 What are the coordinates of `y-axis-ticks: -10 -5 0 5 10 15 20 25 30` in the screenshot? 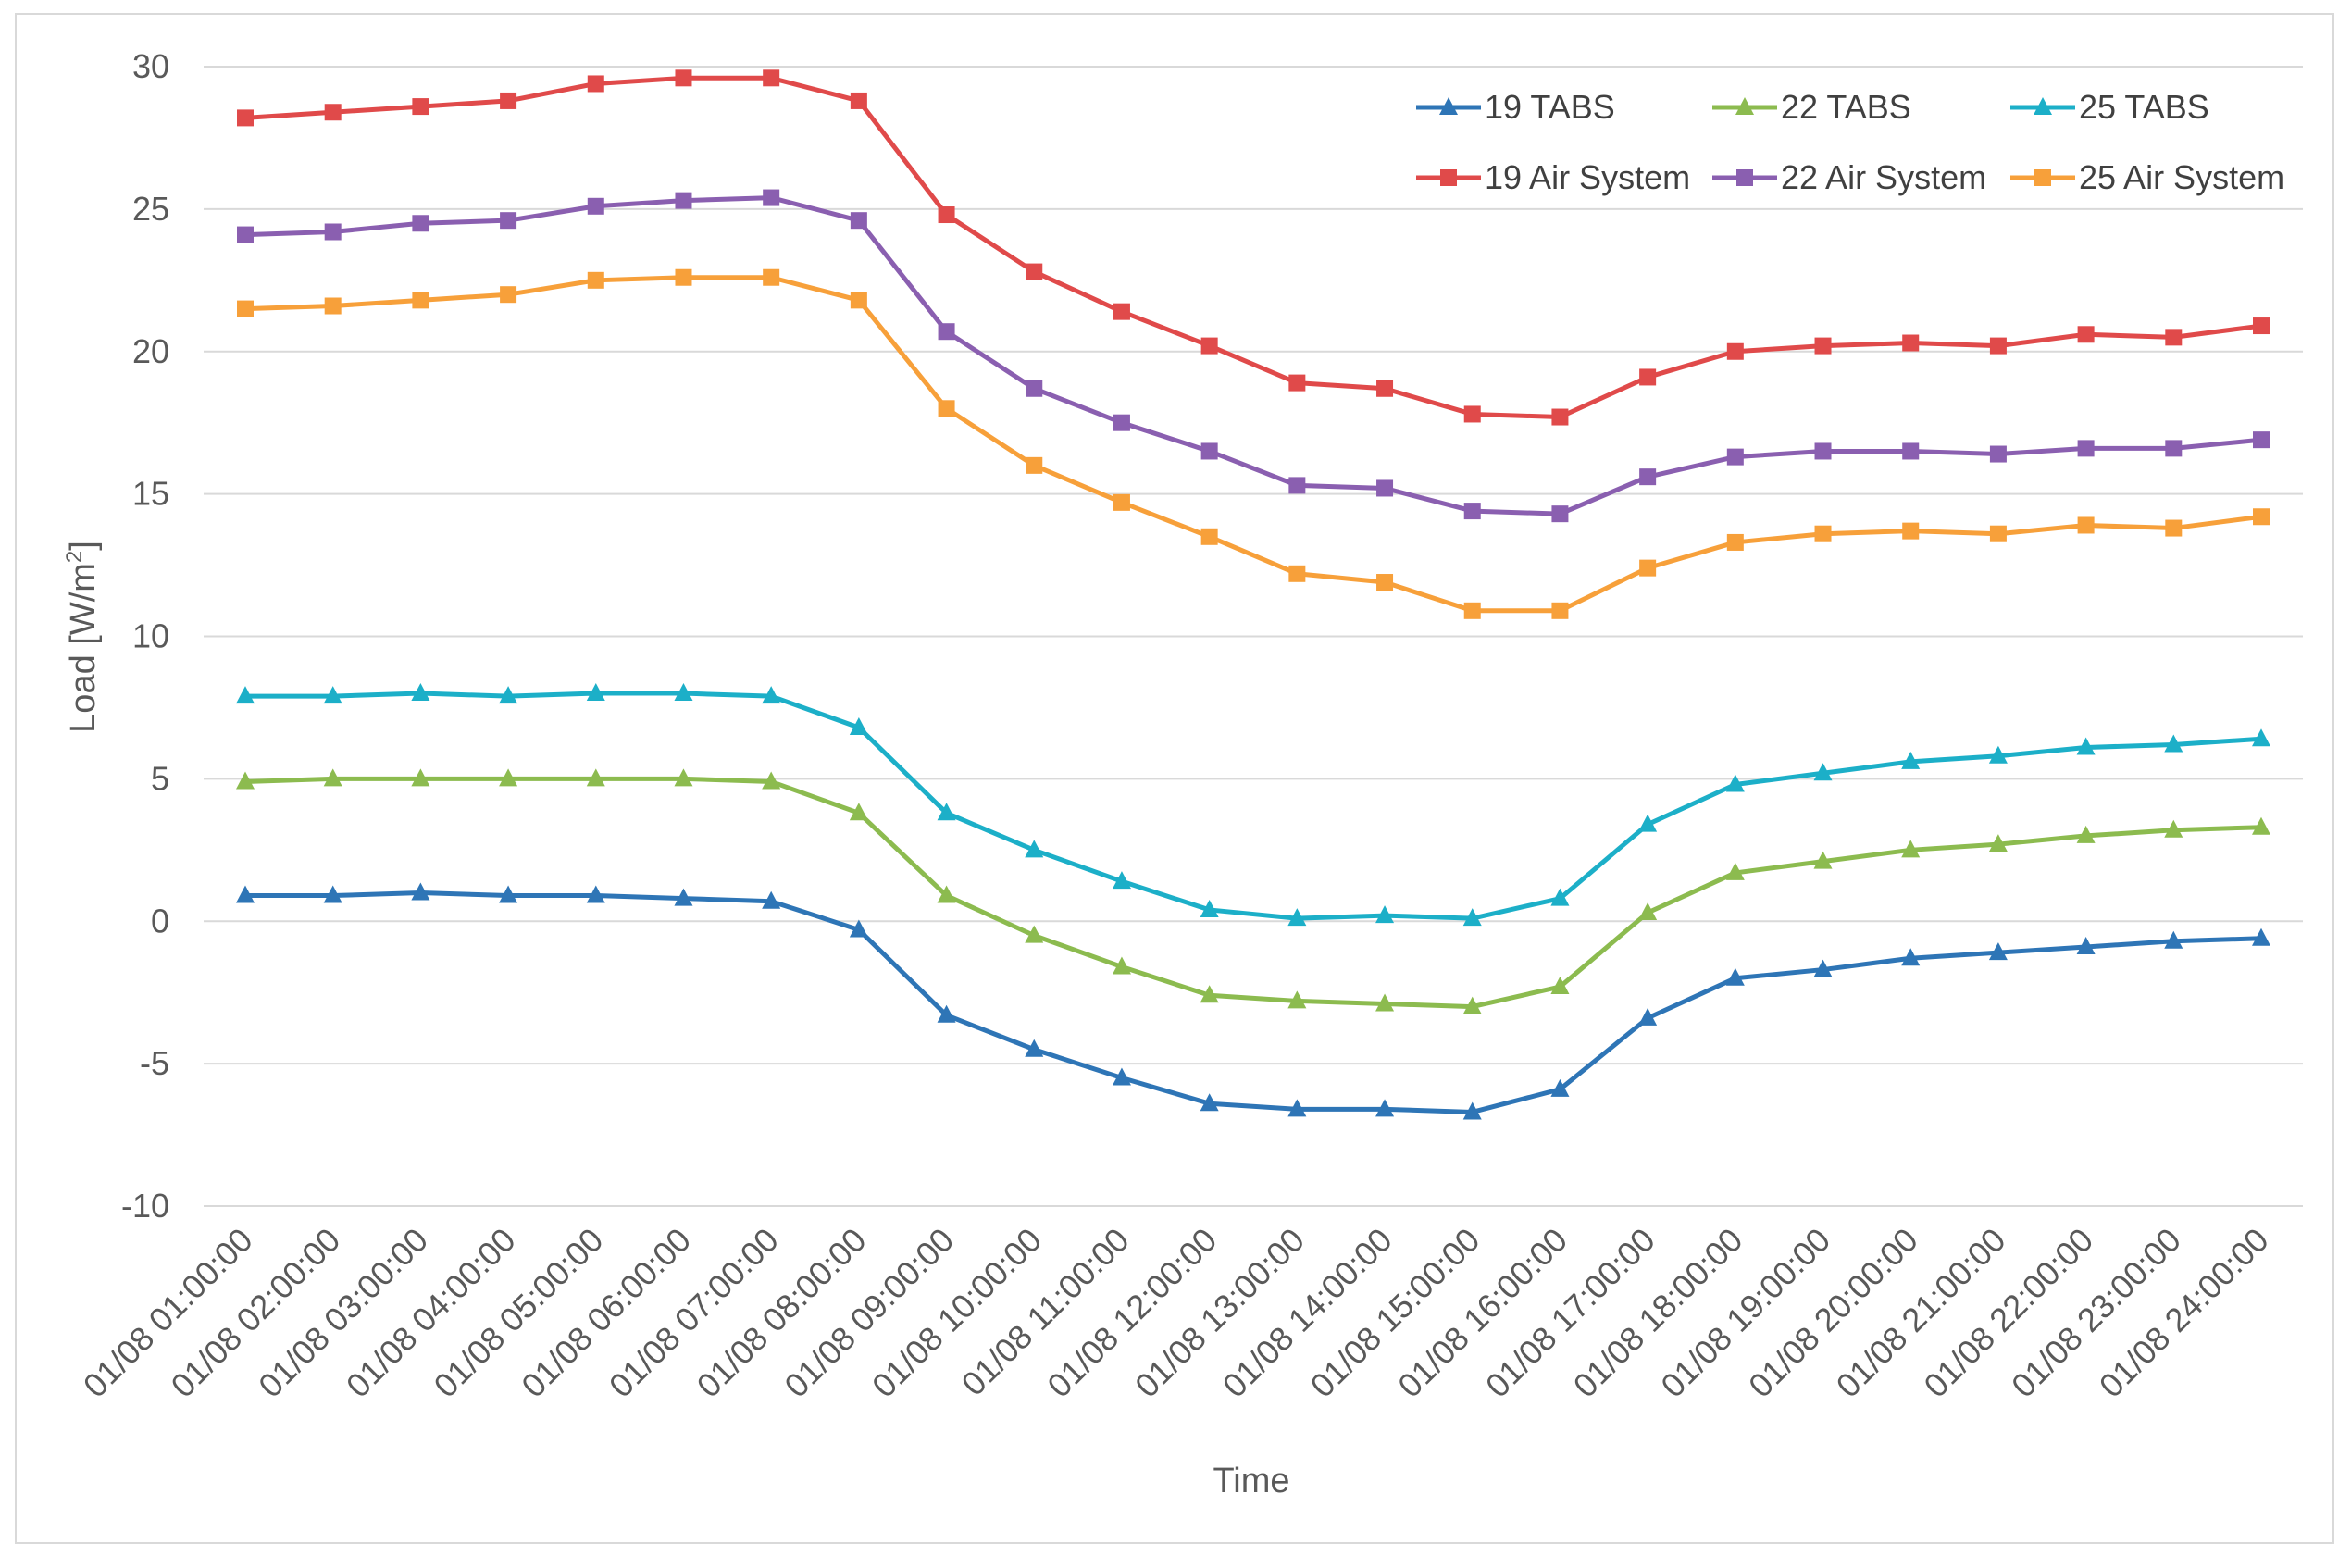 It's located at (145, 636).